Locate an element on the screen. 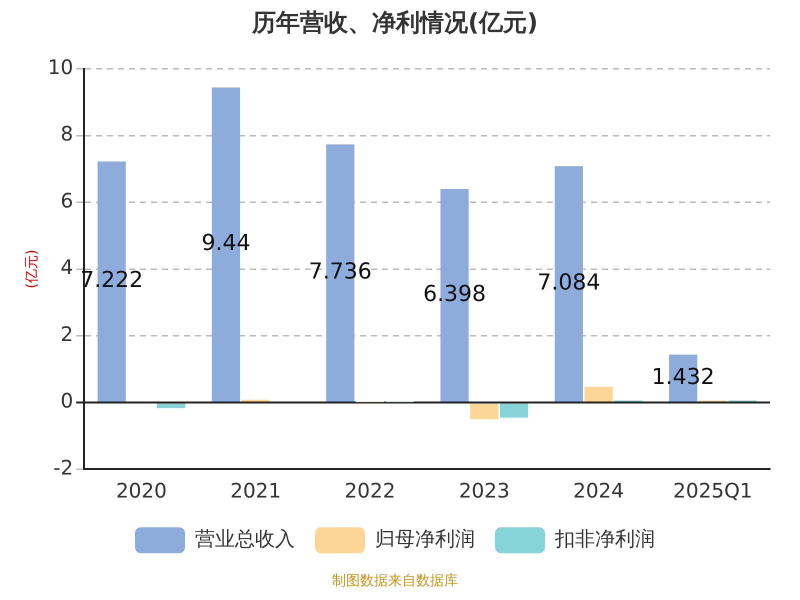  y-tick-label: 10 is located at coordinates (61, 67).